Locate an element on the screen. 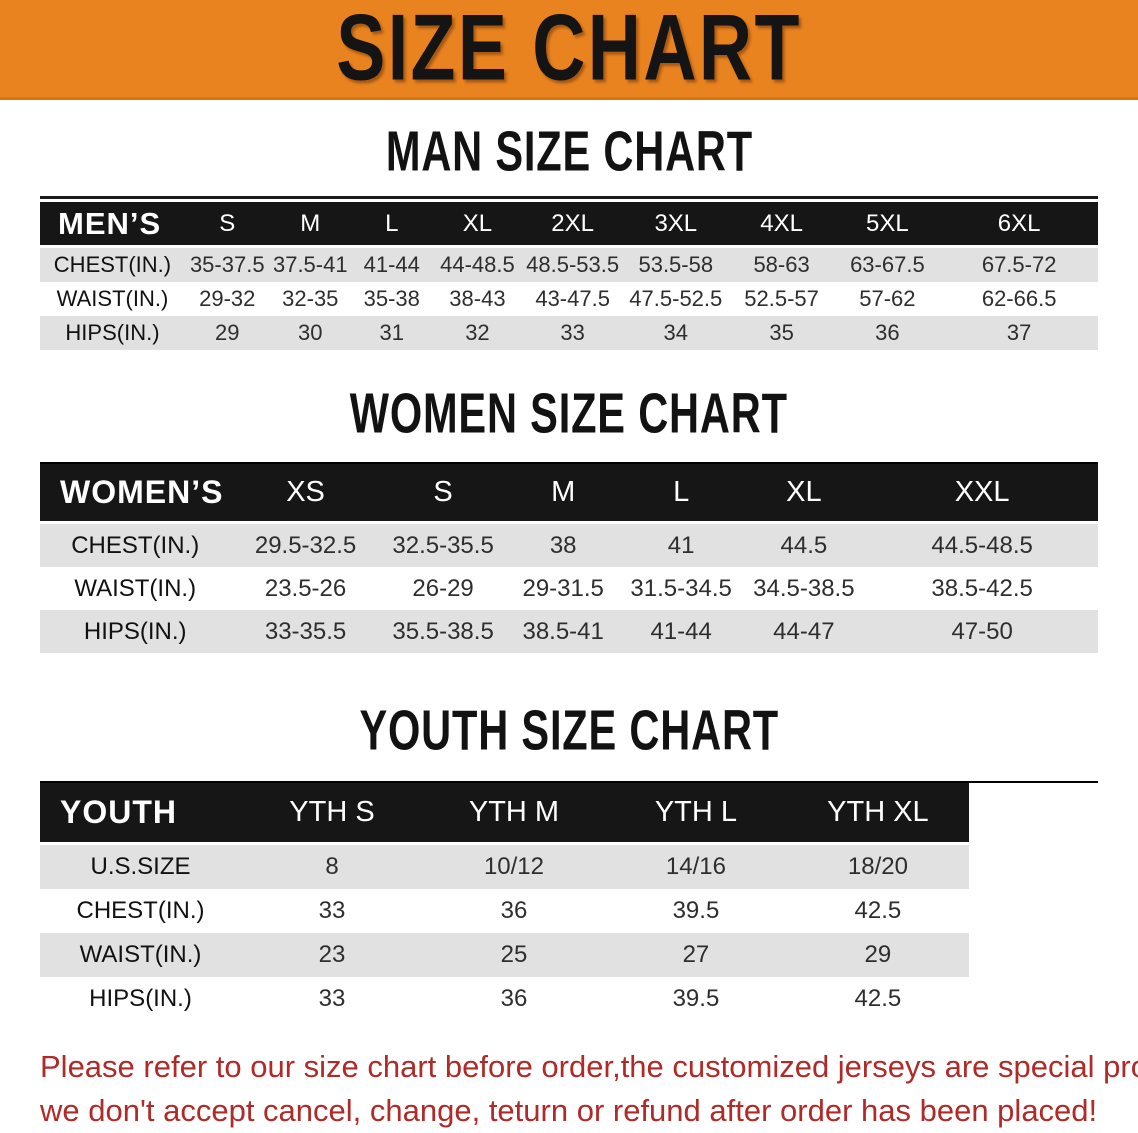  measure-value: 47-50 is located at coordinates (982, 631).